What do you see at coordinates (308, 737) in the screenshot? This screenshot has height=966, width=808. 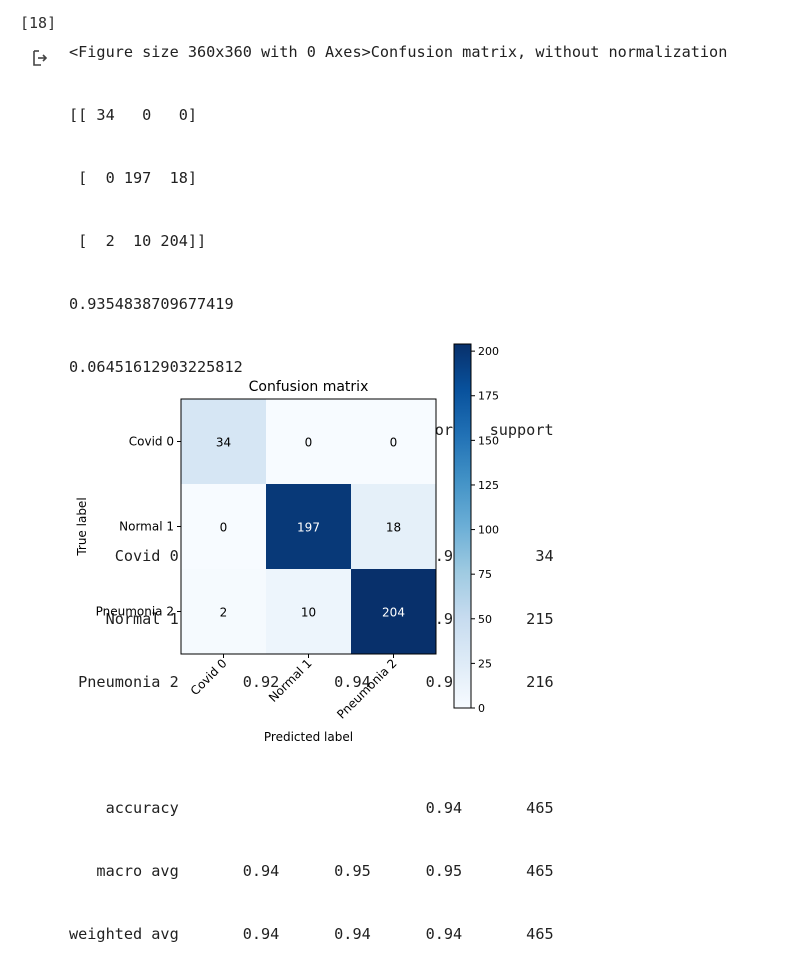 I see `x-axis-label: Predicted label` at bounding box center [308, 737].